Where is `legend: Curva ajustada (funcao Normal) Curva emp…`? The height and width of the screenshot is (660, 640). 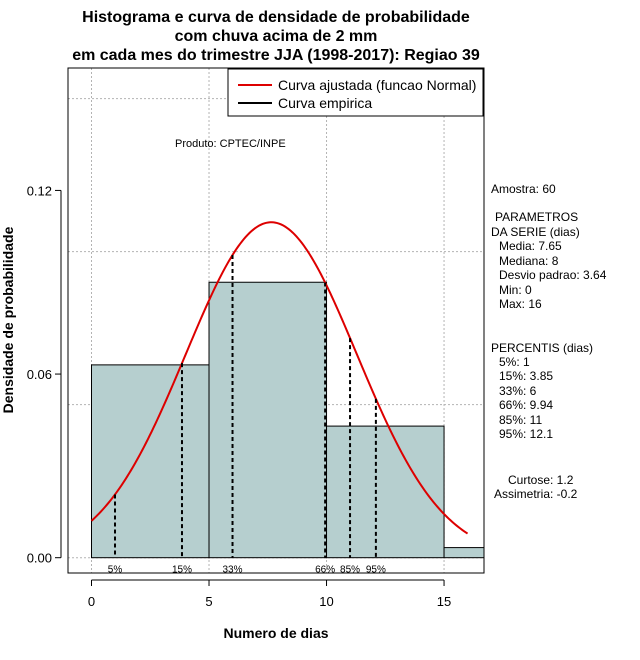 legend: Curva ajustada (funcao Normal) Curva emp… is located at coordinates (355, 92).